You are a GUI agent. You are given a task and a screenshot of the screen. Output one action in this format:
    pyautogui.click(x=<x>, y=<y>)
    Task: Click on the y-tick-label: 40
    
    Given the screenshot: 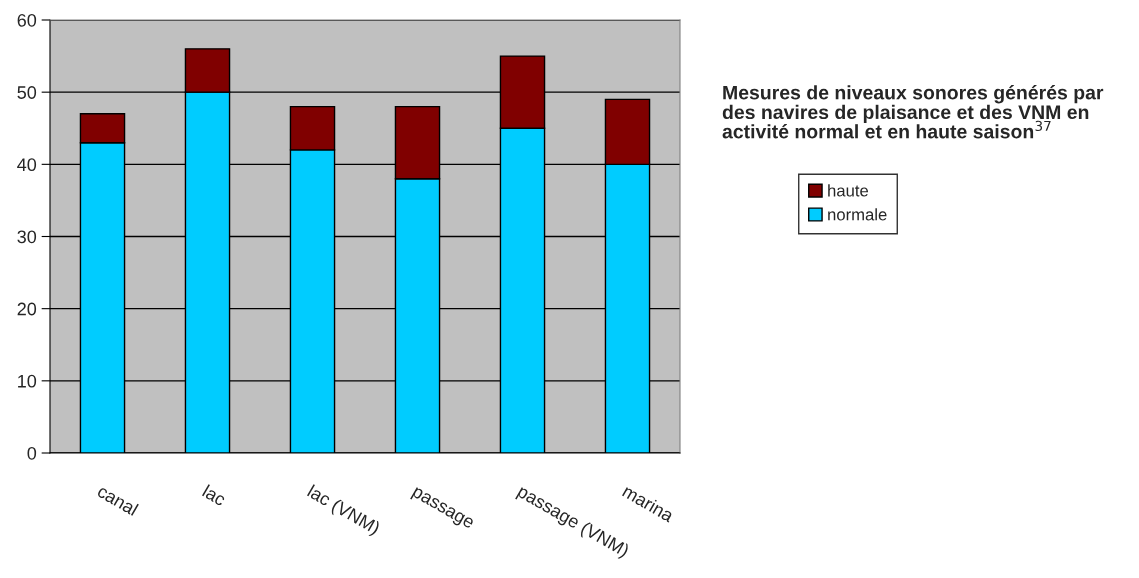 What is the action you would take?
    pyautogui.click(x=27, y=165)
    